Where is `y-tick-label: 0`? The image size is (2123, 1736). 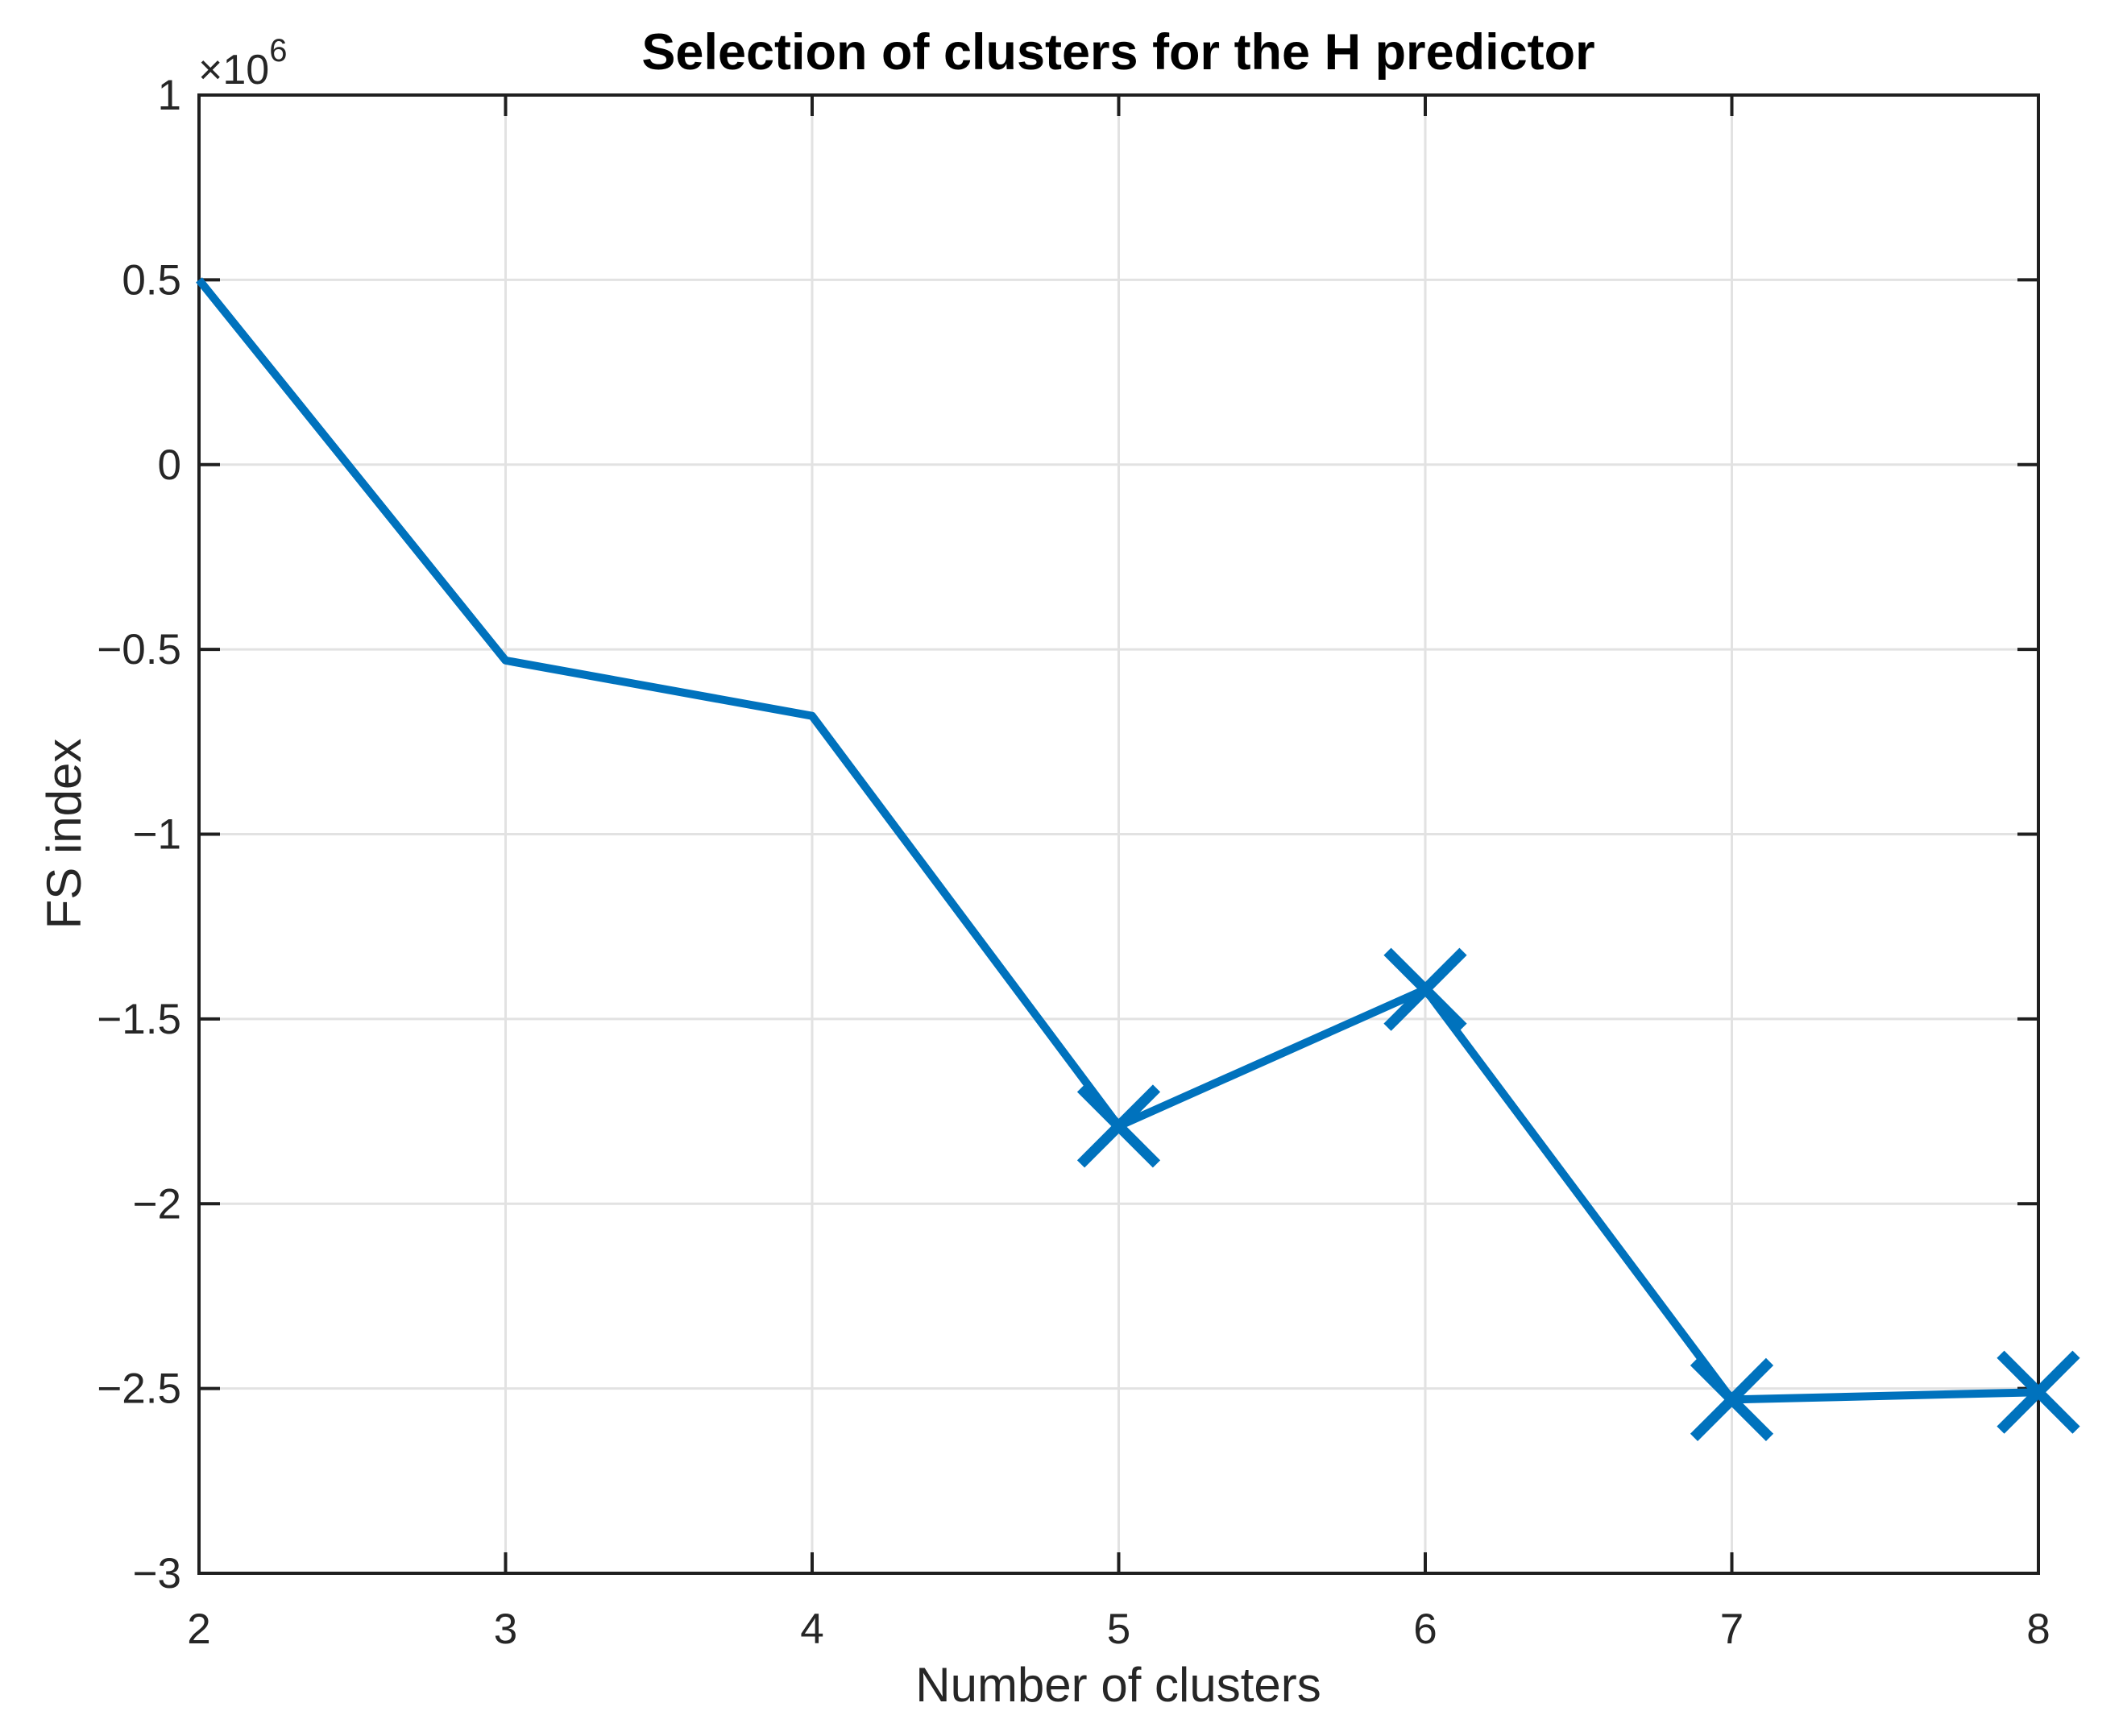 y-tick-label: 0 is located at coordinates (169, 465).